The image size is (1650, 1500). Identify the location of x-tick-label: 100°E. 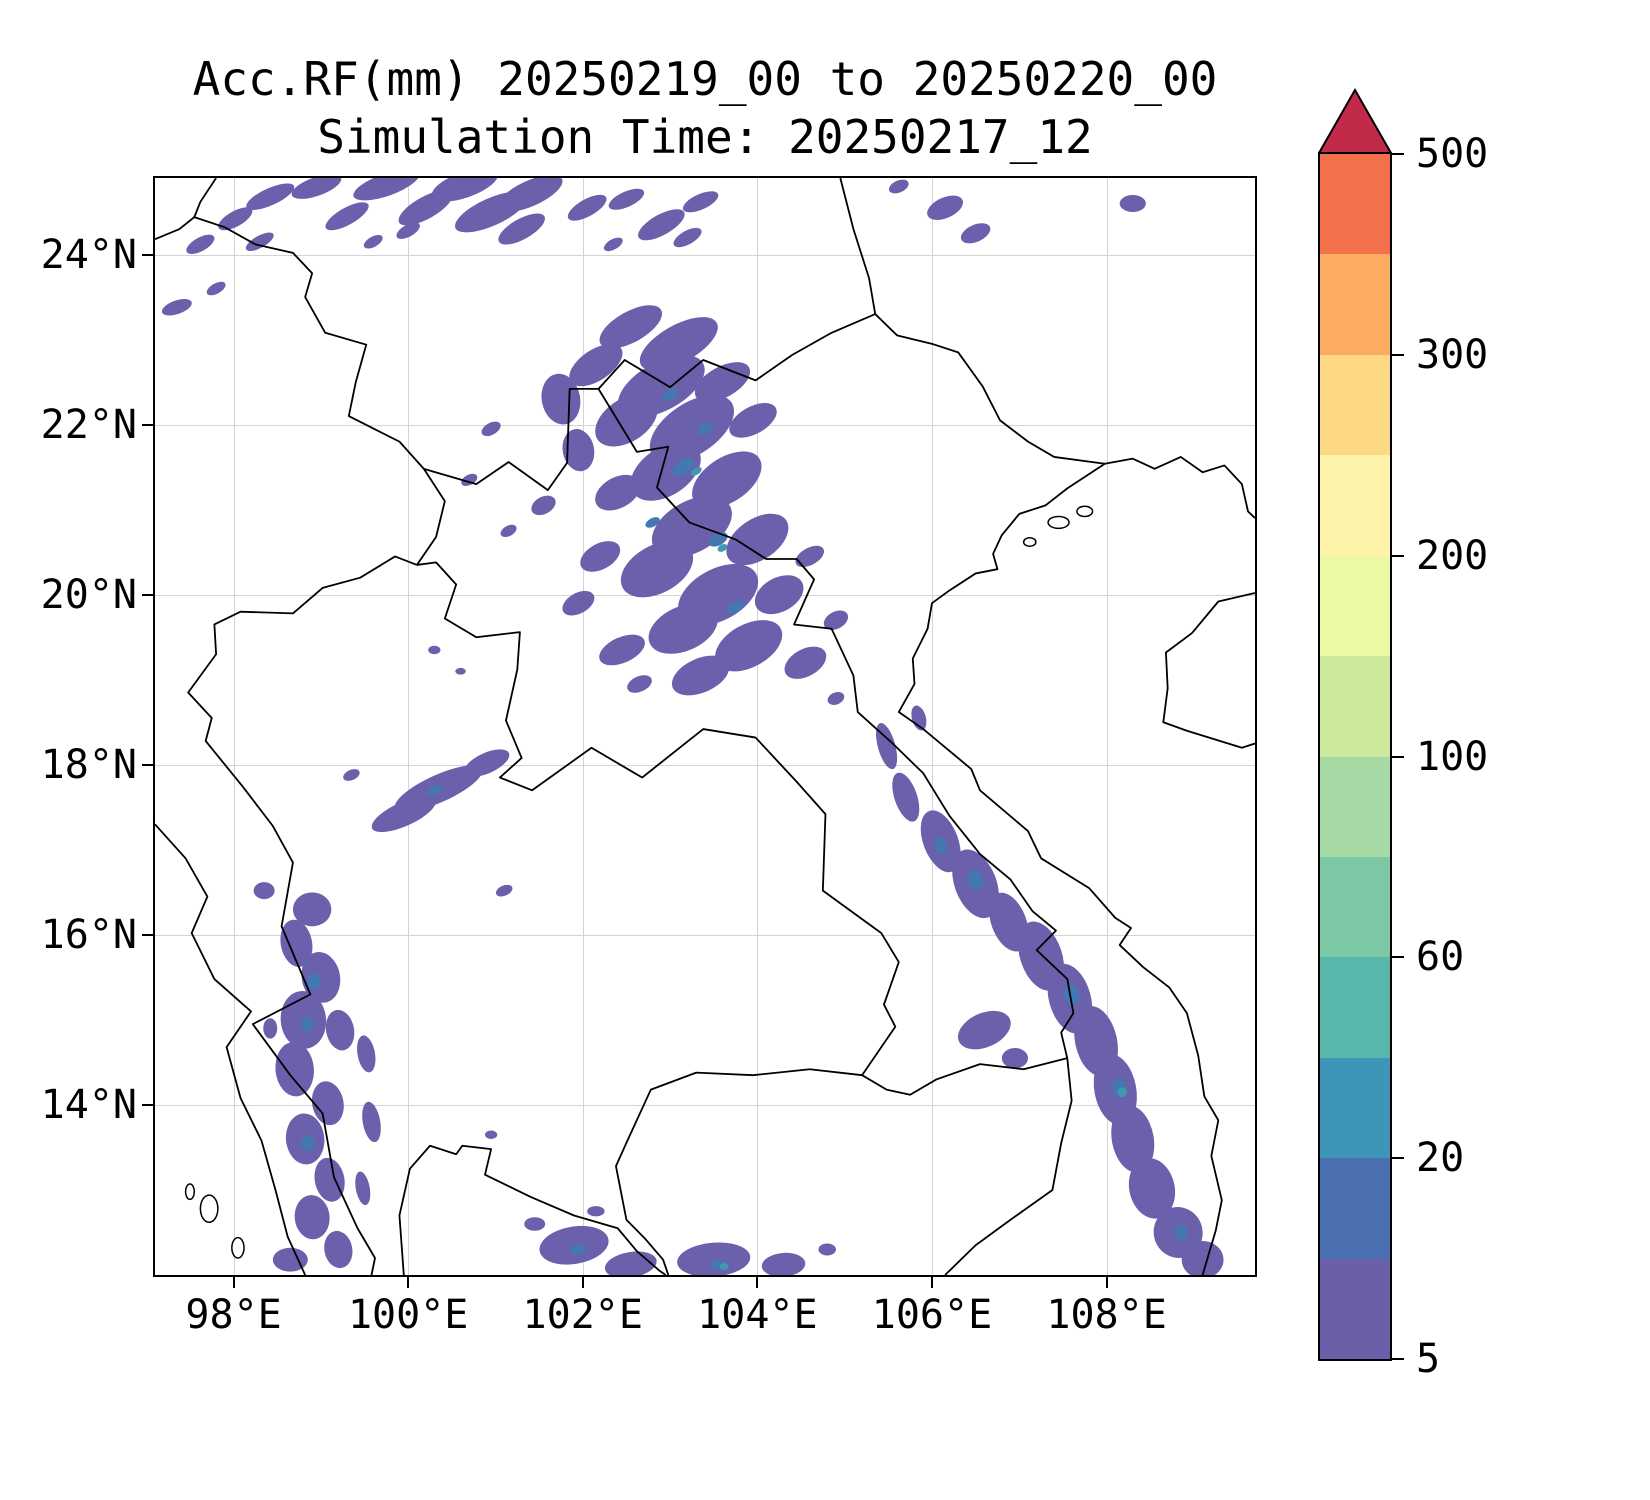
(408, 1315).